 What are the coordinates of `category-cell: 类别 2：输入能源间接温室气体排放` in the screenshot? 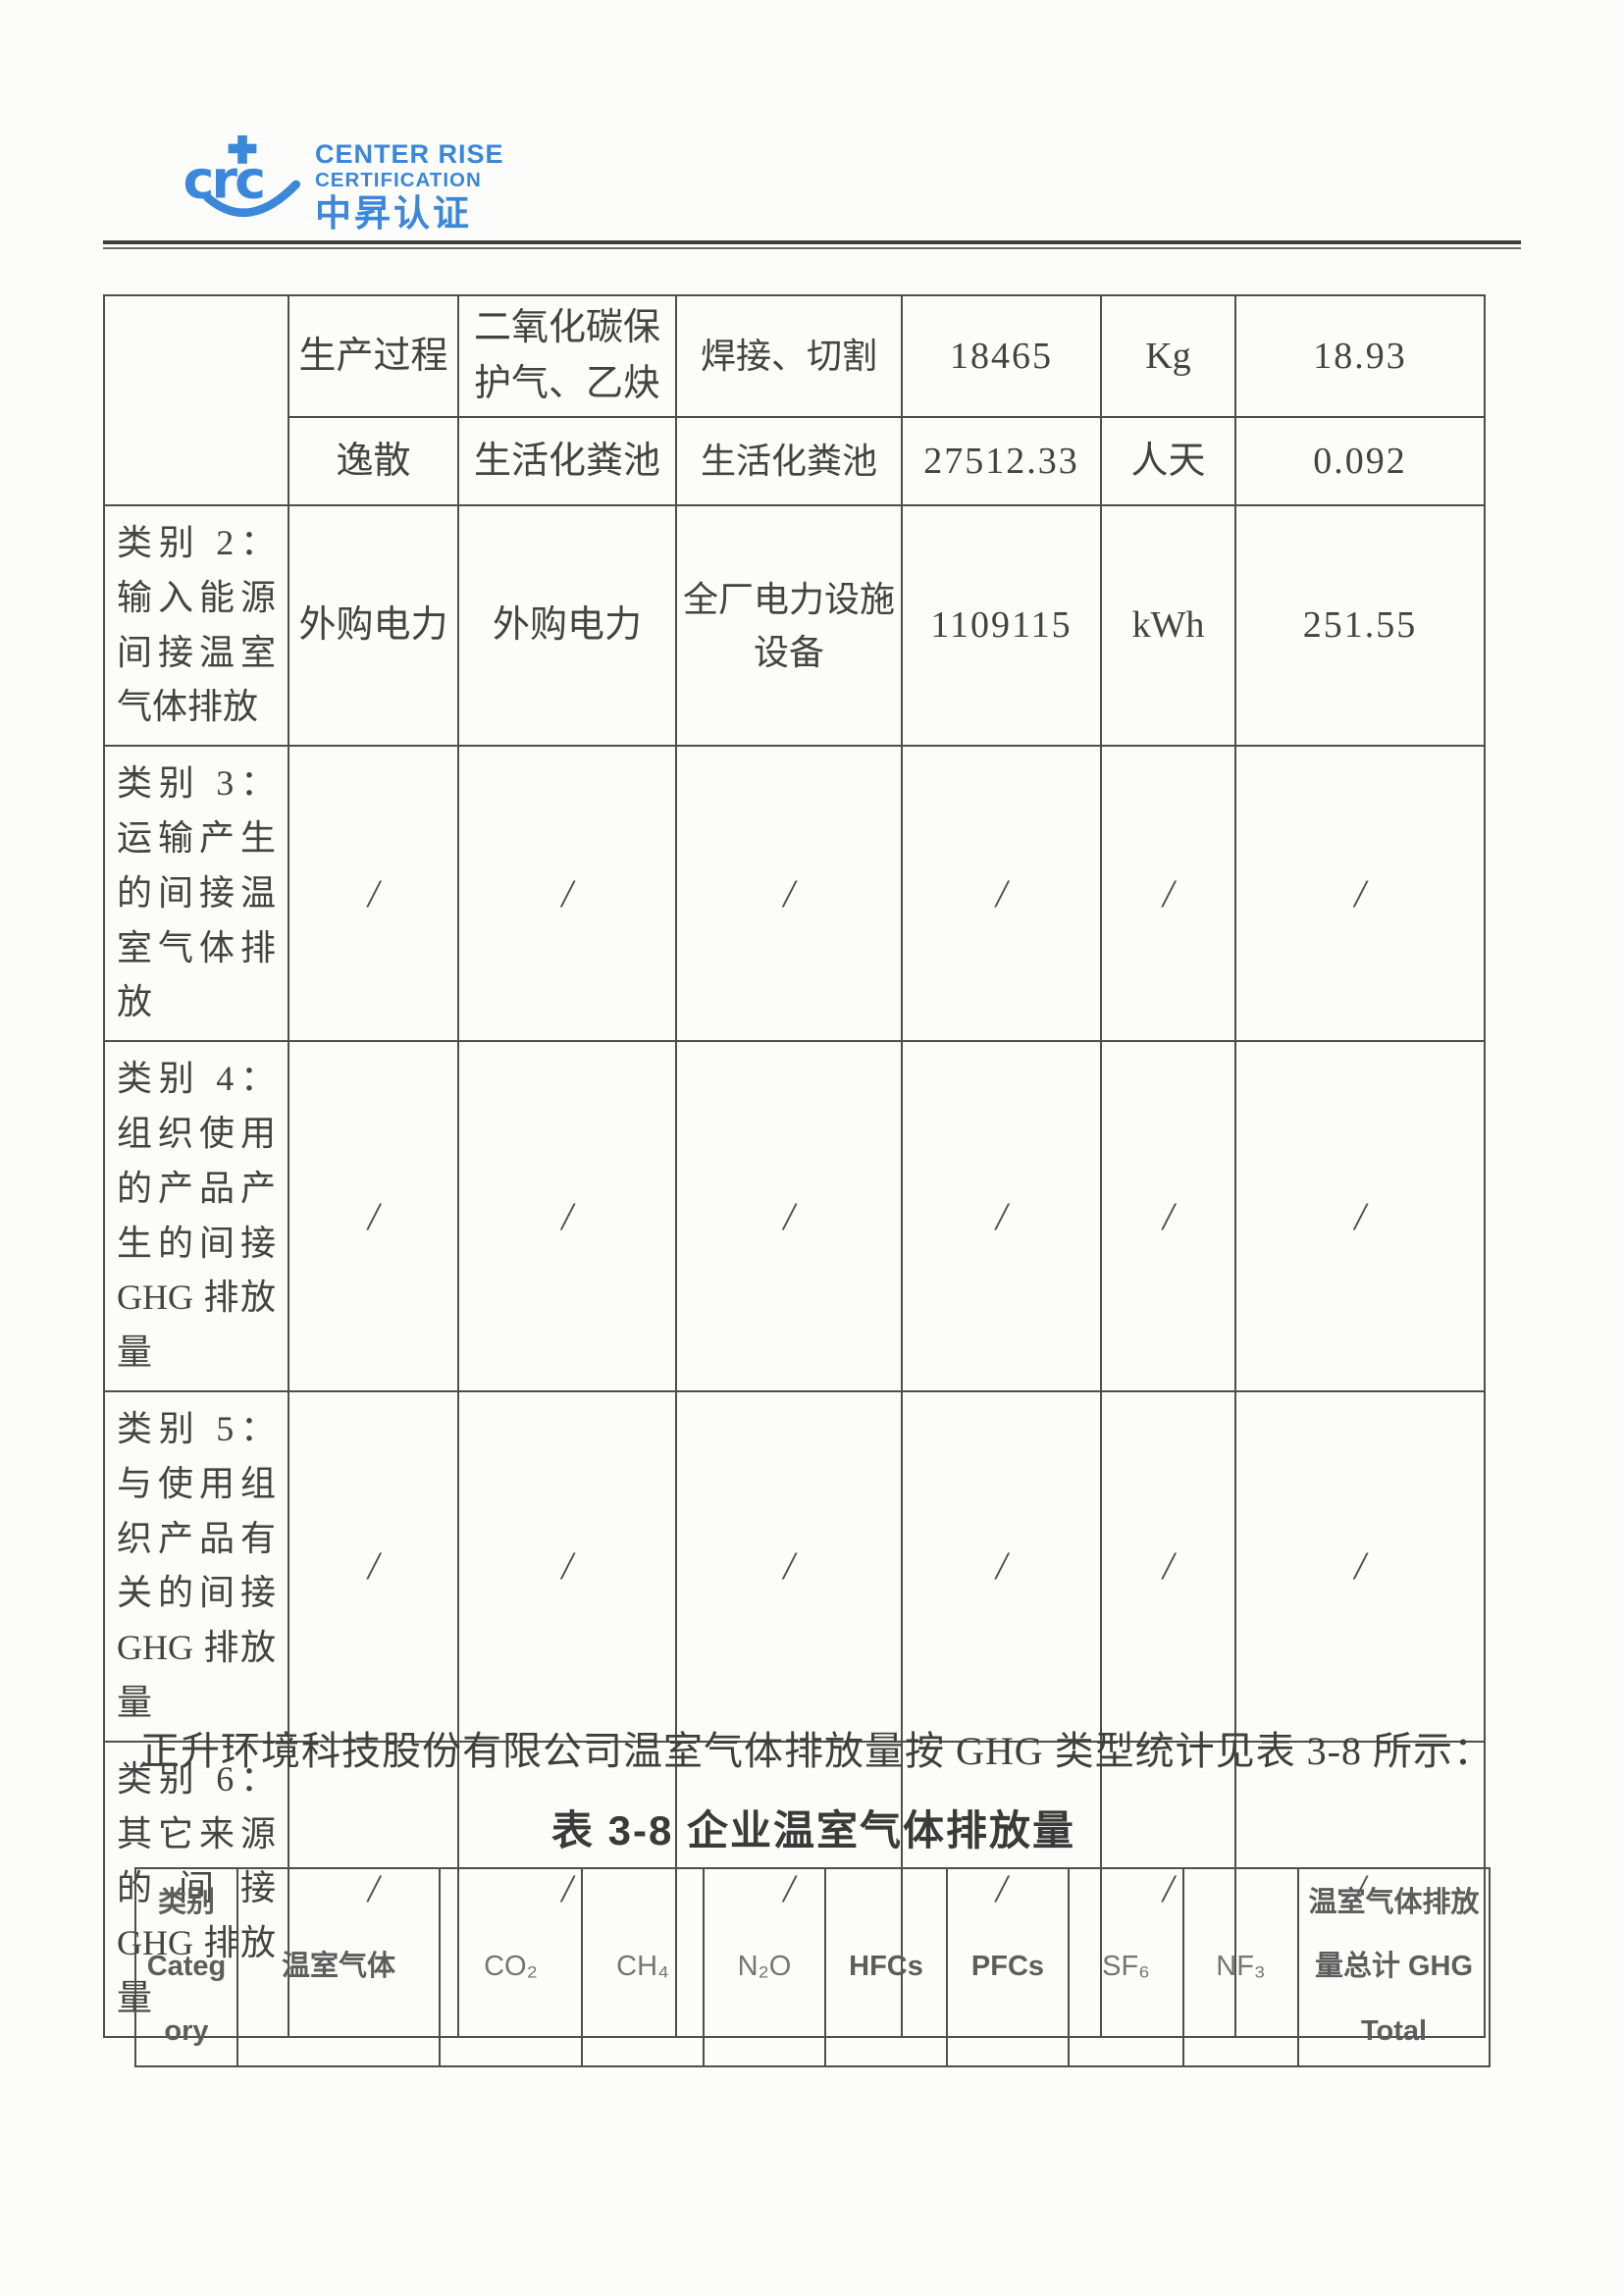 It's located at (196, 625).